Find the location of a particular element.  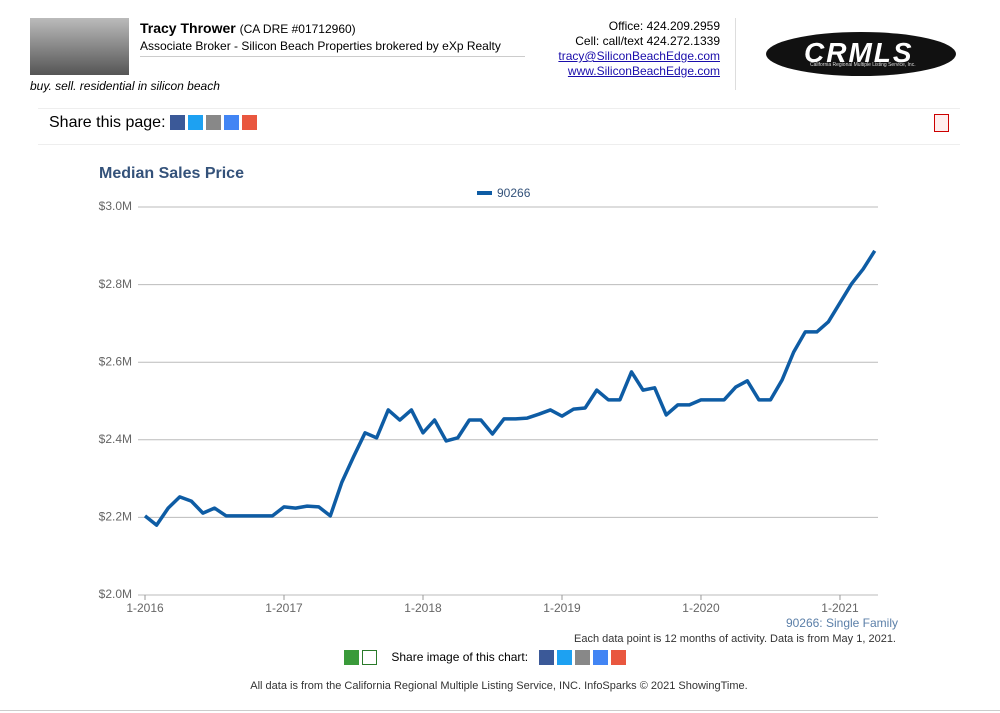

pdf-icon is located at coordinates (941, 123).